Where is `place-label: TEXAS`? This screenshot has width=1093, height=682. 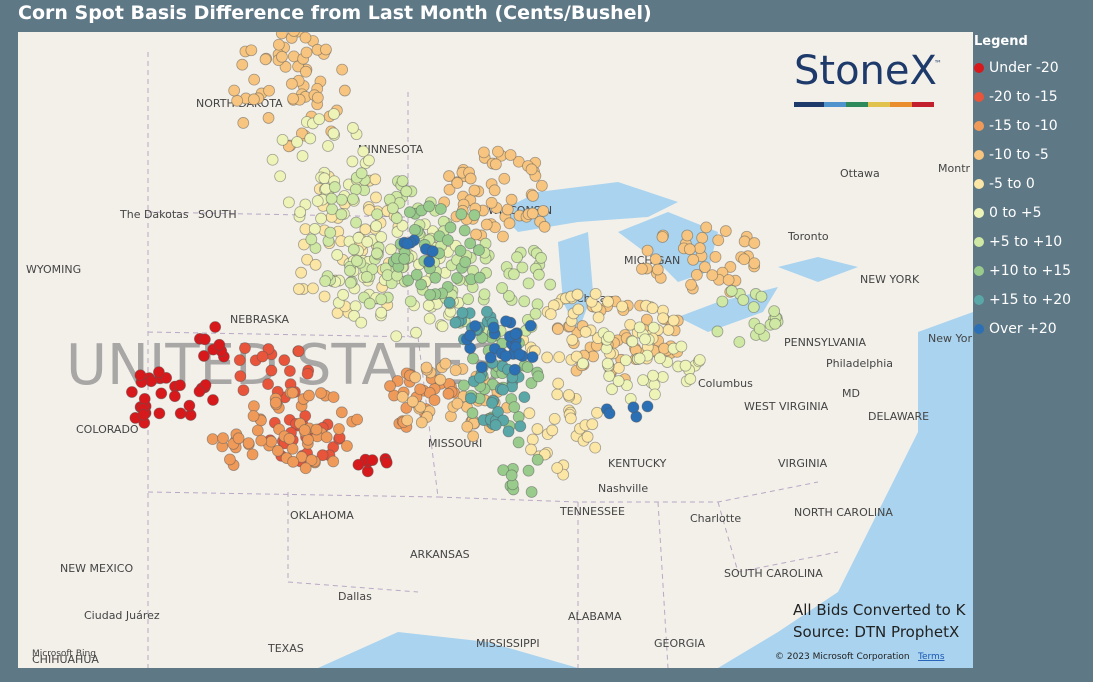
place-label: TEXAS is located at coordinates (285, 648).